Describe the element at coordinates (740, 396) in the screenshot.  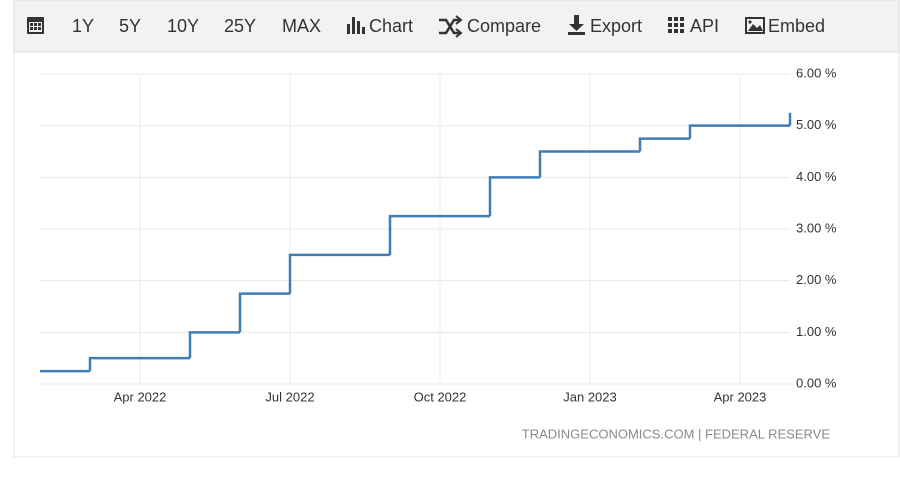
I see `x-tick-label: Apr 2023` at that location.